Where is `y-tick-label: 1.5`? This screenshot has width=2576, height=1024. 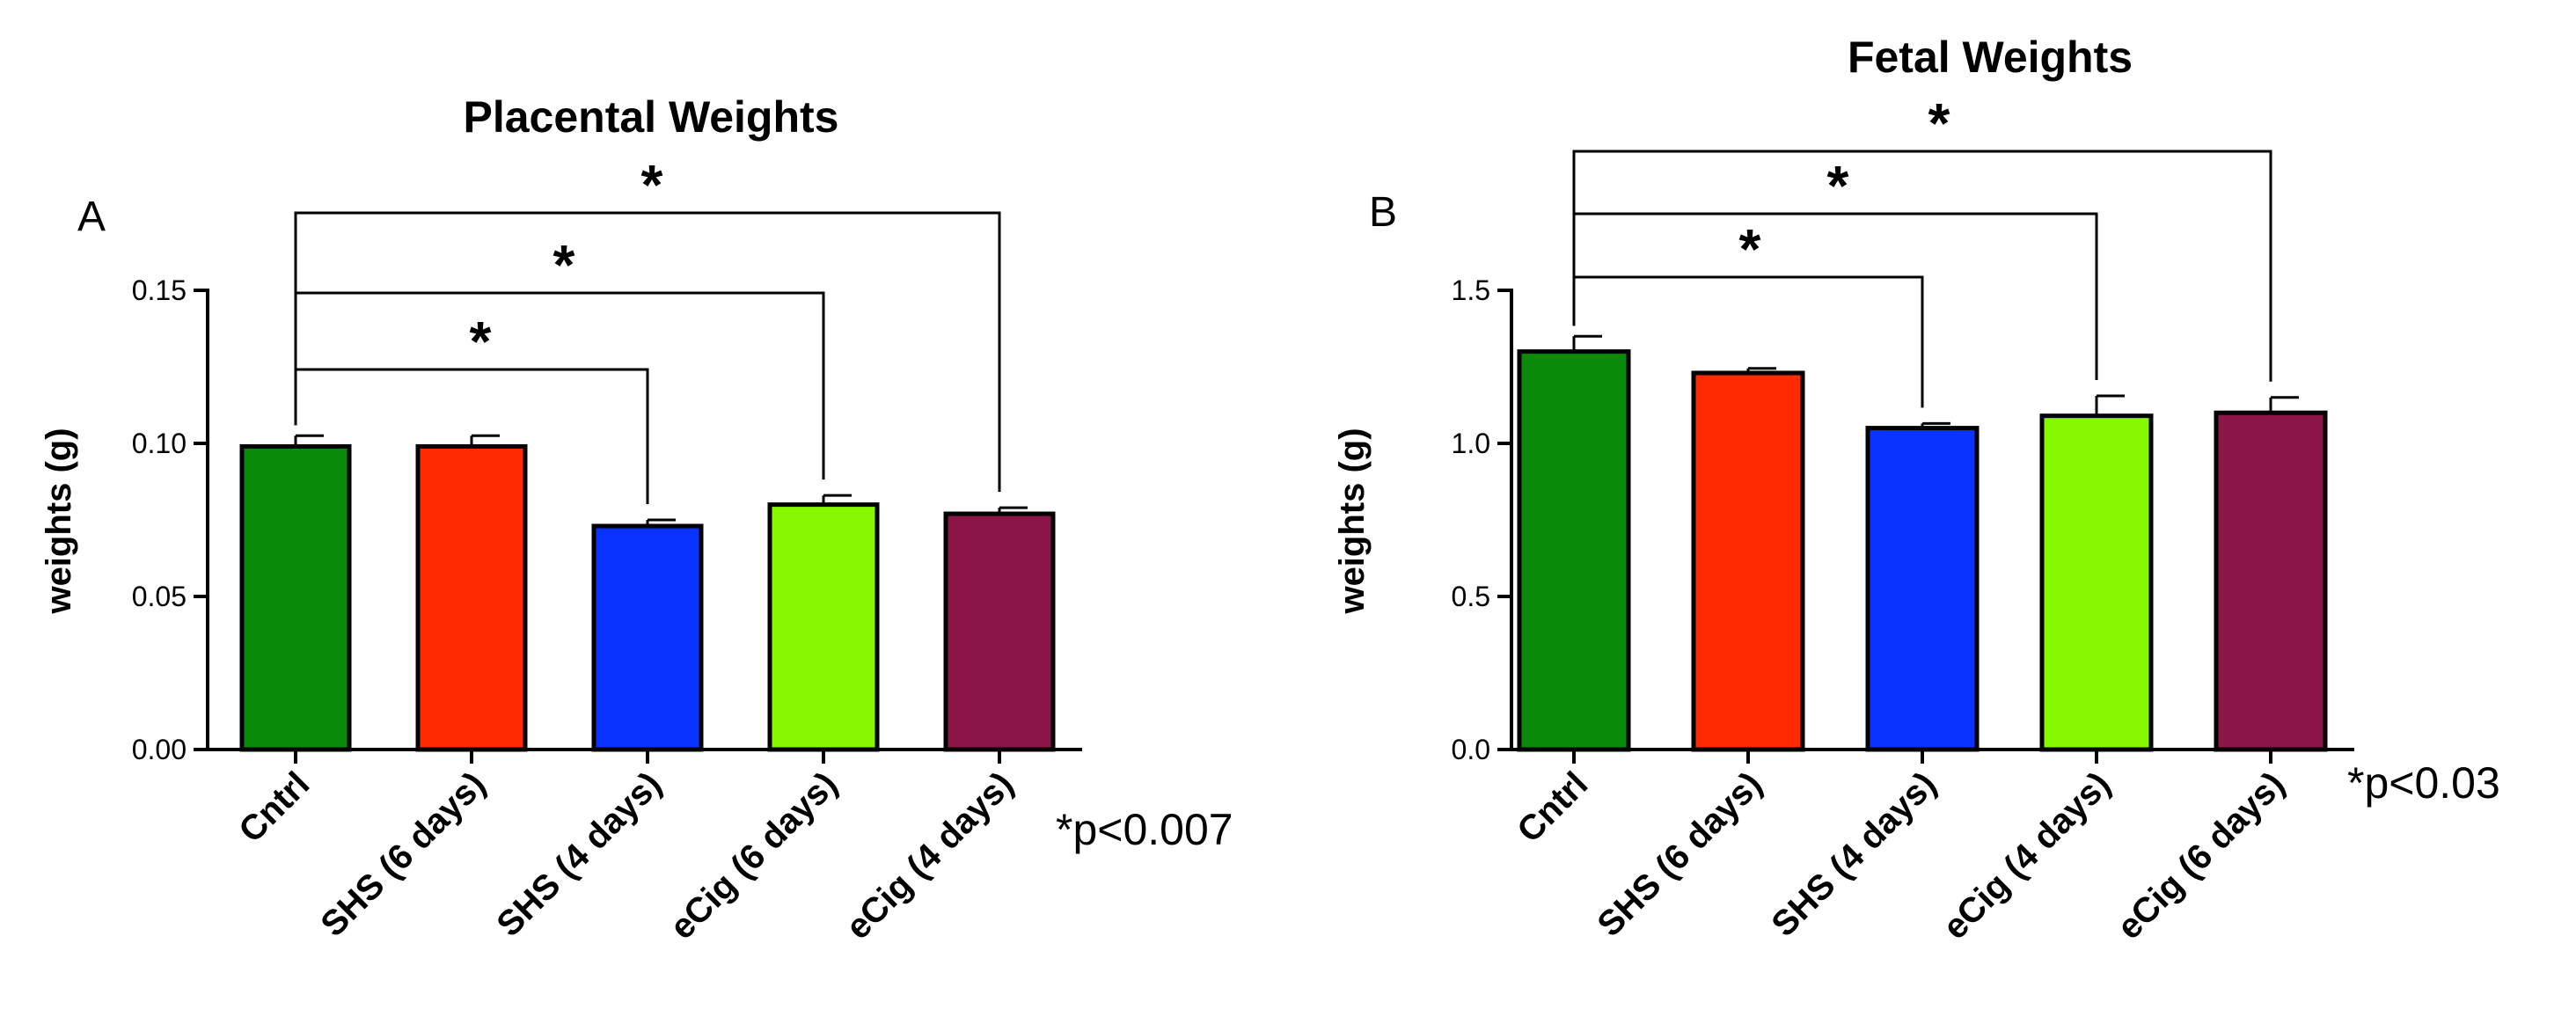
y-tick-label: 1.5 is located at coordinates (1471, 290).